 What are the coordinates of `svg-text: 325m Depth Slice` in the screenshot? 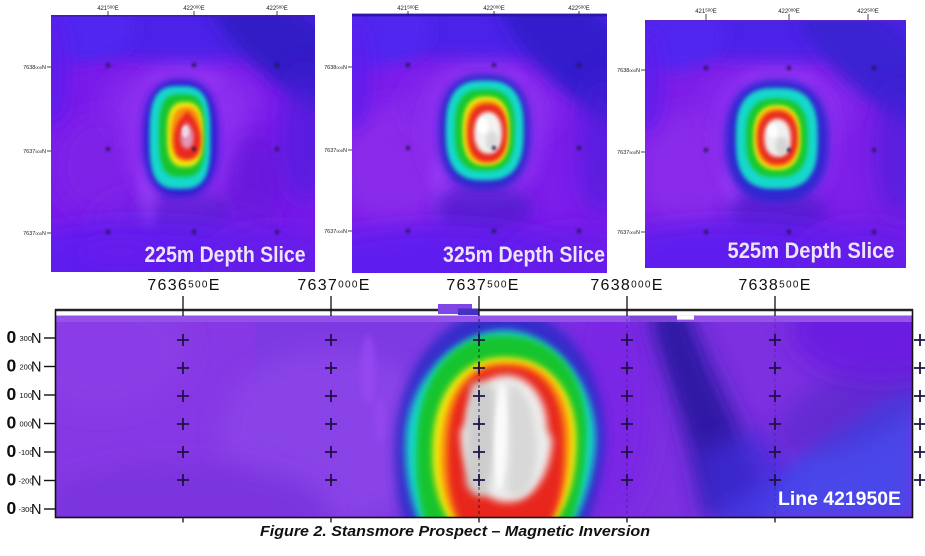 It's located at (524, 254).